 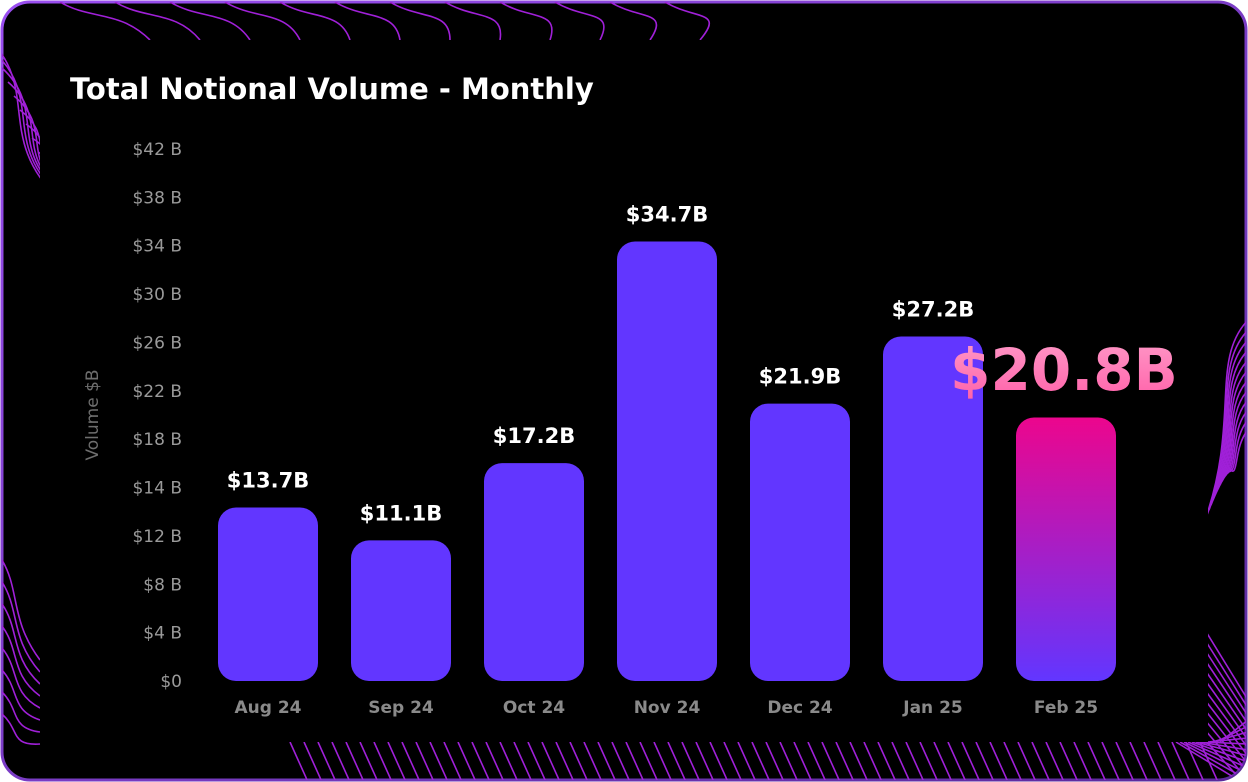 I want to click on x-tick-label: Jan 25, so click(x=932, y=708).